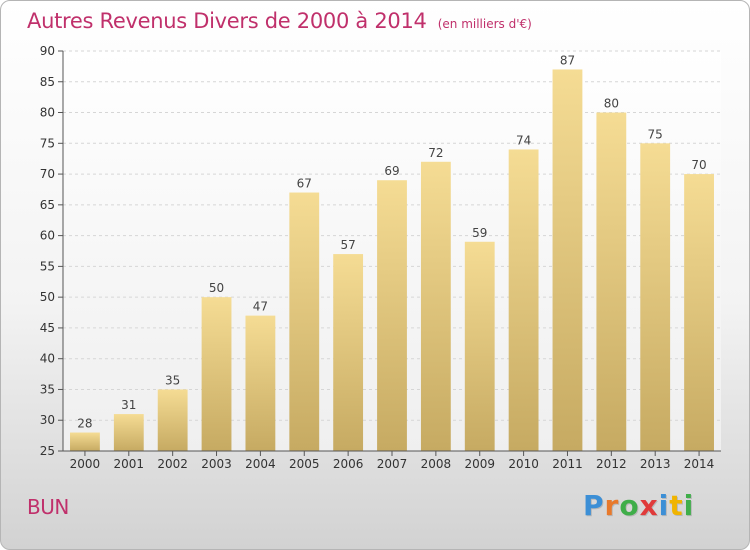 This screenshot has height=550, width=750. What do you see at coordinates (611, 464) in the screenshot?
I see `x-tick-label: 2012` at bounding box center [611, 464].